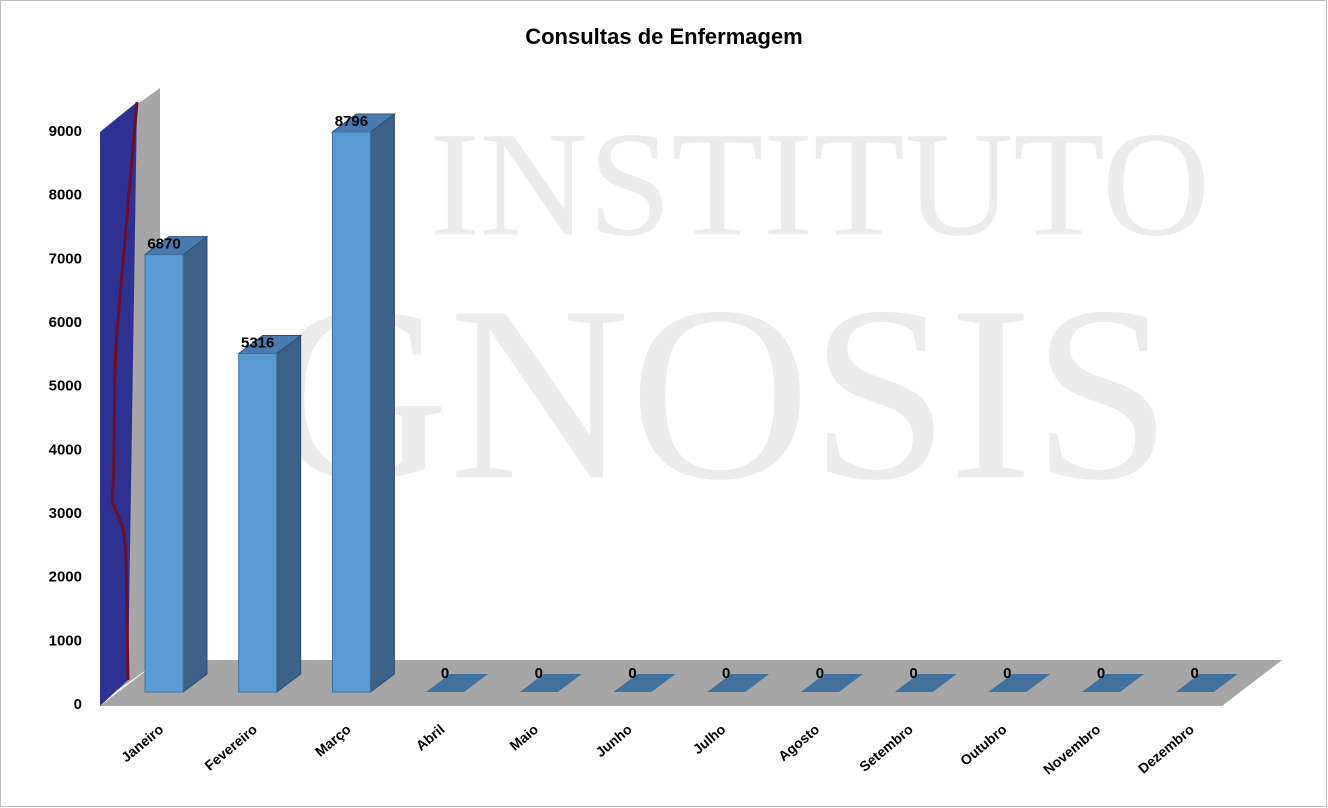 The height and width of the screenshot is (808, 1328). I want to click on y-tick-label: 4000, so click(65, 449).